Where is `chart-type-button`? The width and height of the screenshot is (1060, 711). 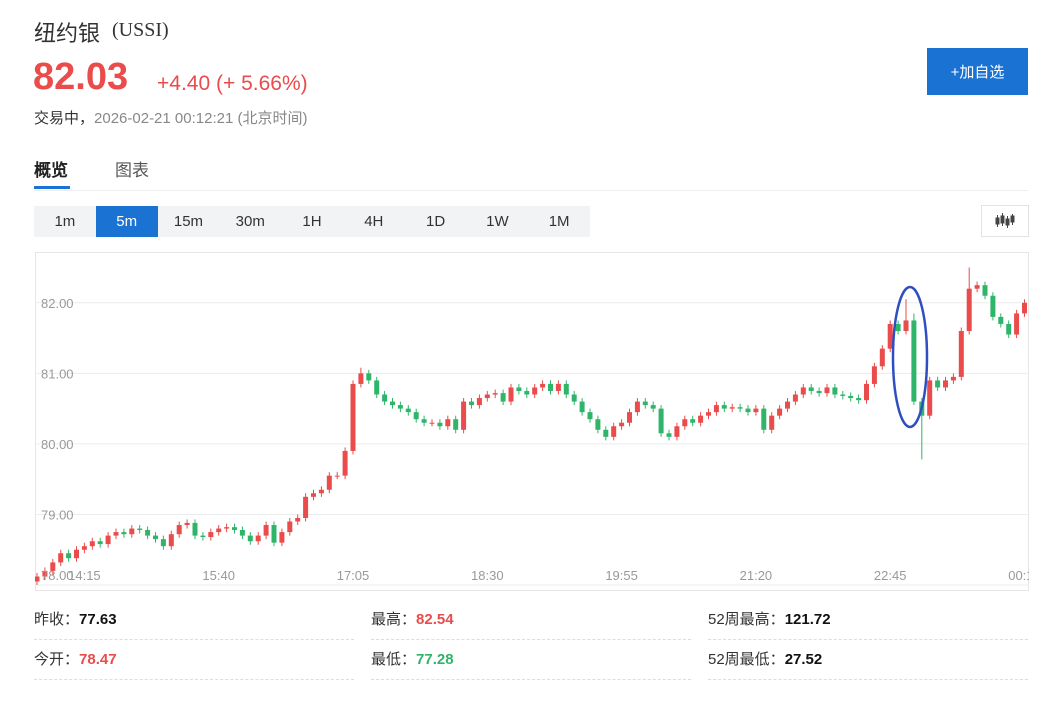 chart-type-button is located at coordinates (1005, 221).